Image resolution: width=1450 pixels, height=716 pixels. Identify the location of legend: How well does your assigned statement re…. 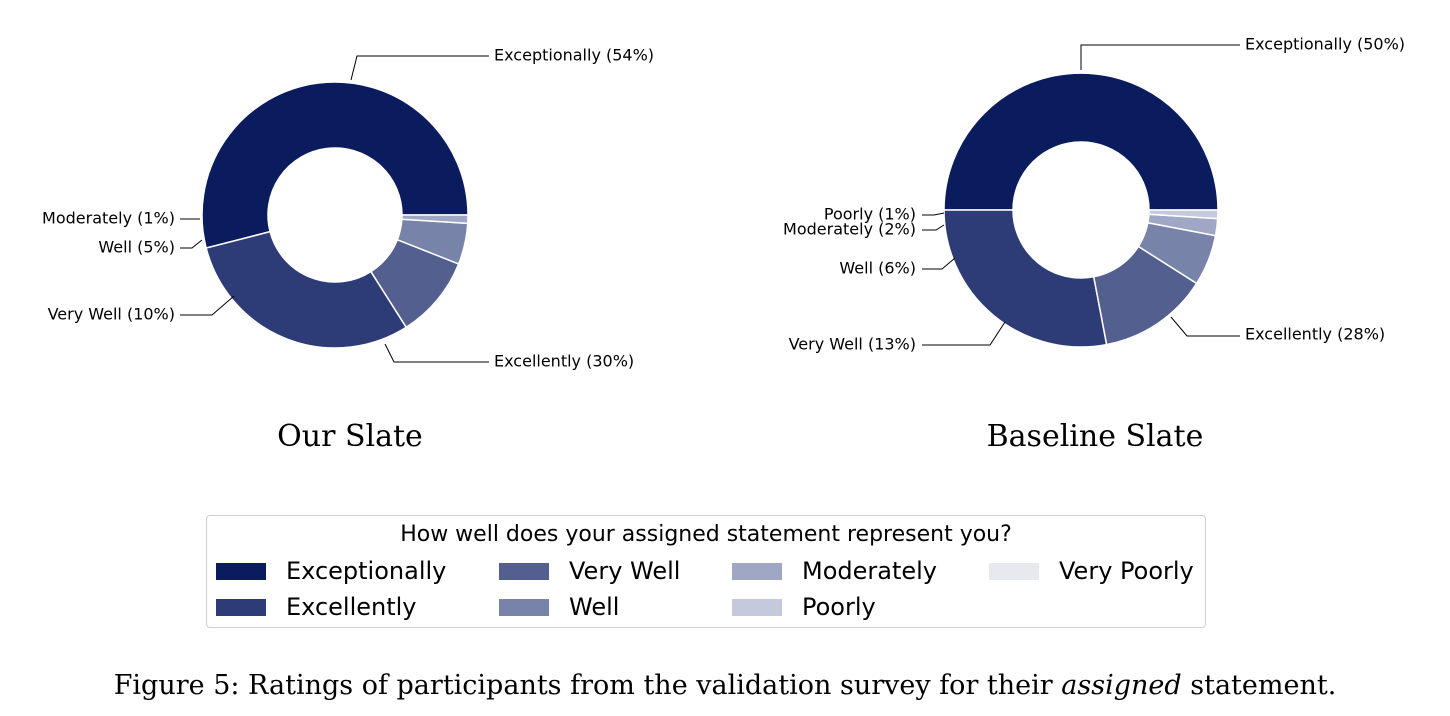
(706, 571).